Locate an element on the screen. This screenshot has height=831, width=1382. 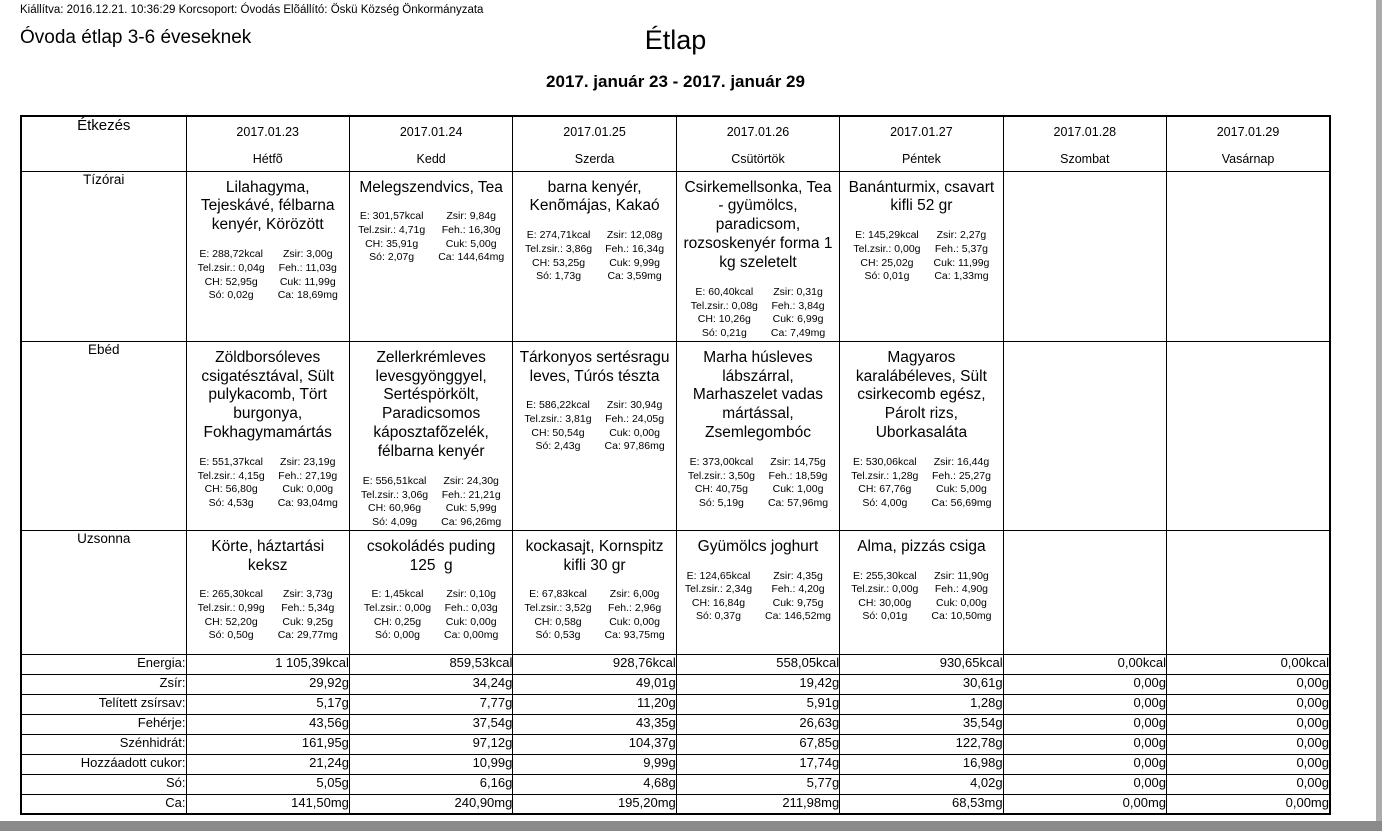
nutrition-line: Tel.zsir.: 1,28g is located at coordinates (885, 475).